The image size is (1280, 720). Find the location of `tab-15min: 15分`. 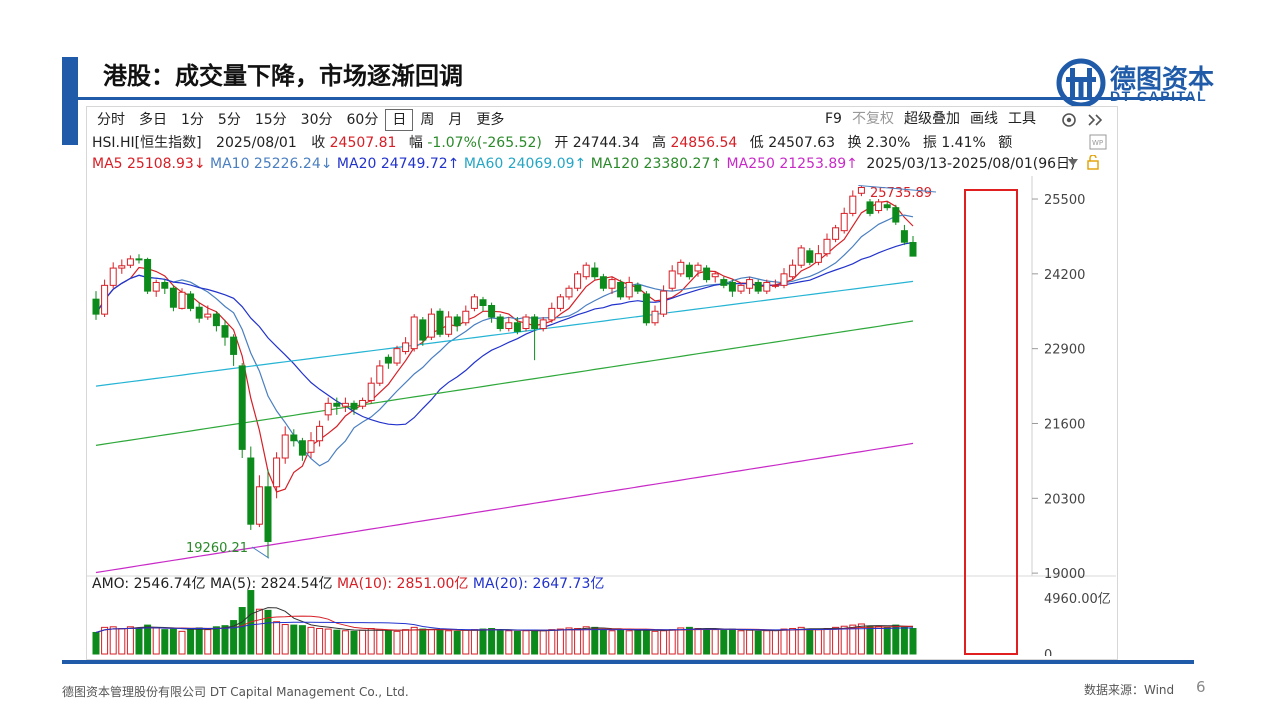

tab-15min: 15分 is located at coordinates (270, 120).